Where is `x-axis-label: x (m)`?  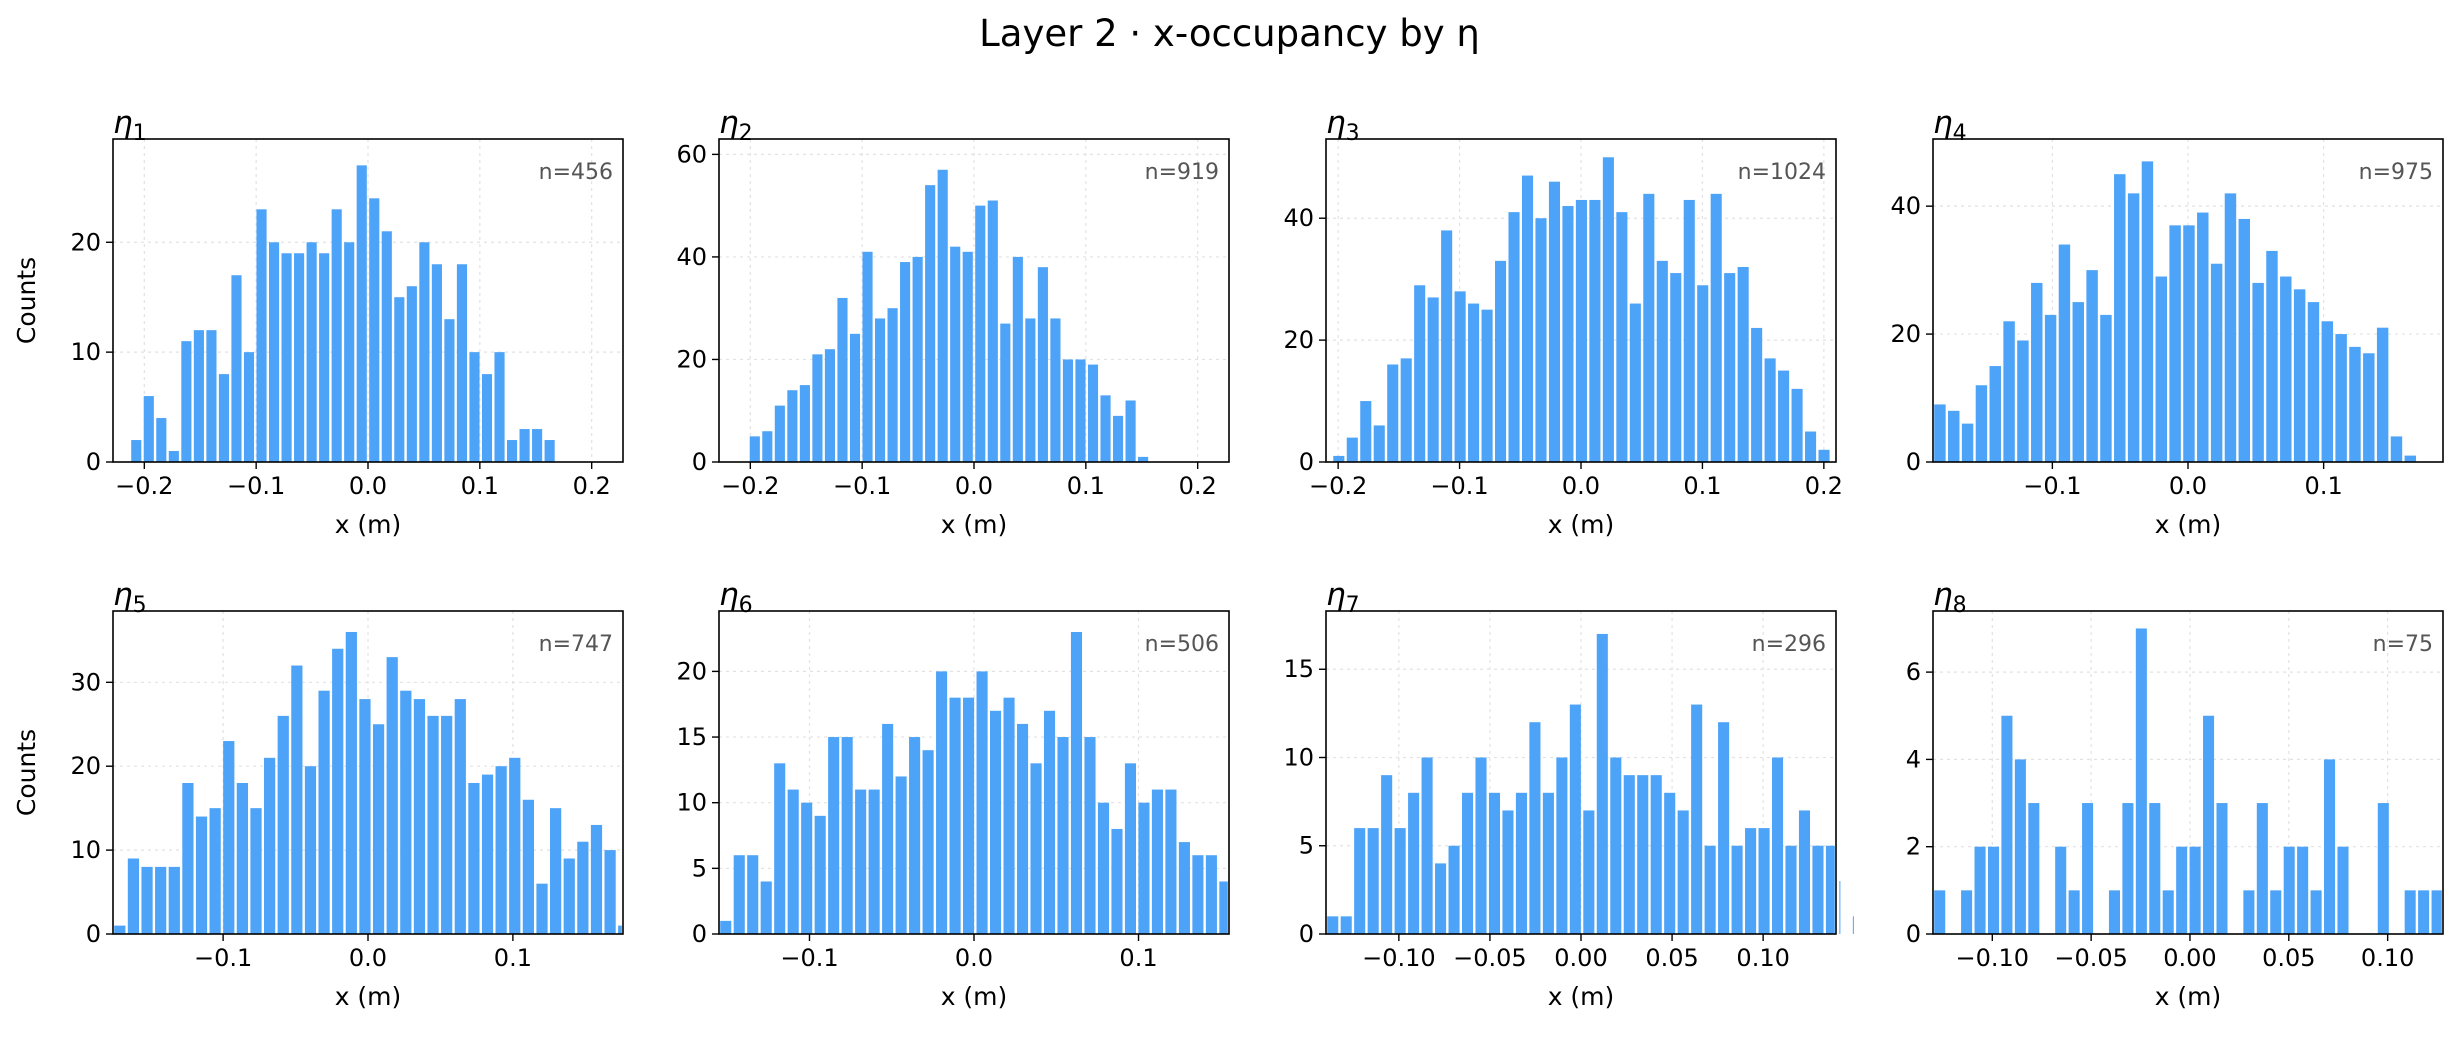
x-axis-label: x (m) is located at coordinates (974, 996).